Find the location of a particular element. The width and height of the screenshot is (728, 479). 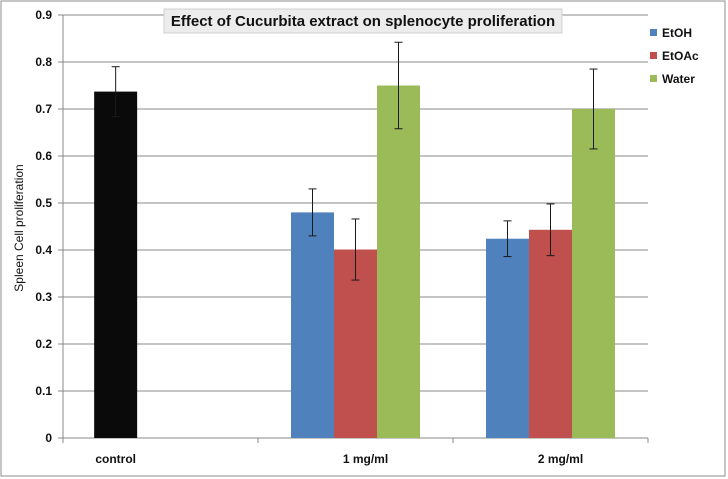

legend-swatch-water is located at coordinates (653, 78).